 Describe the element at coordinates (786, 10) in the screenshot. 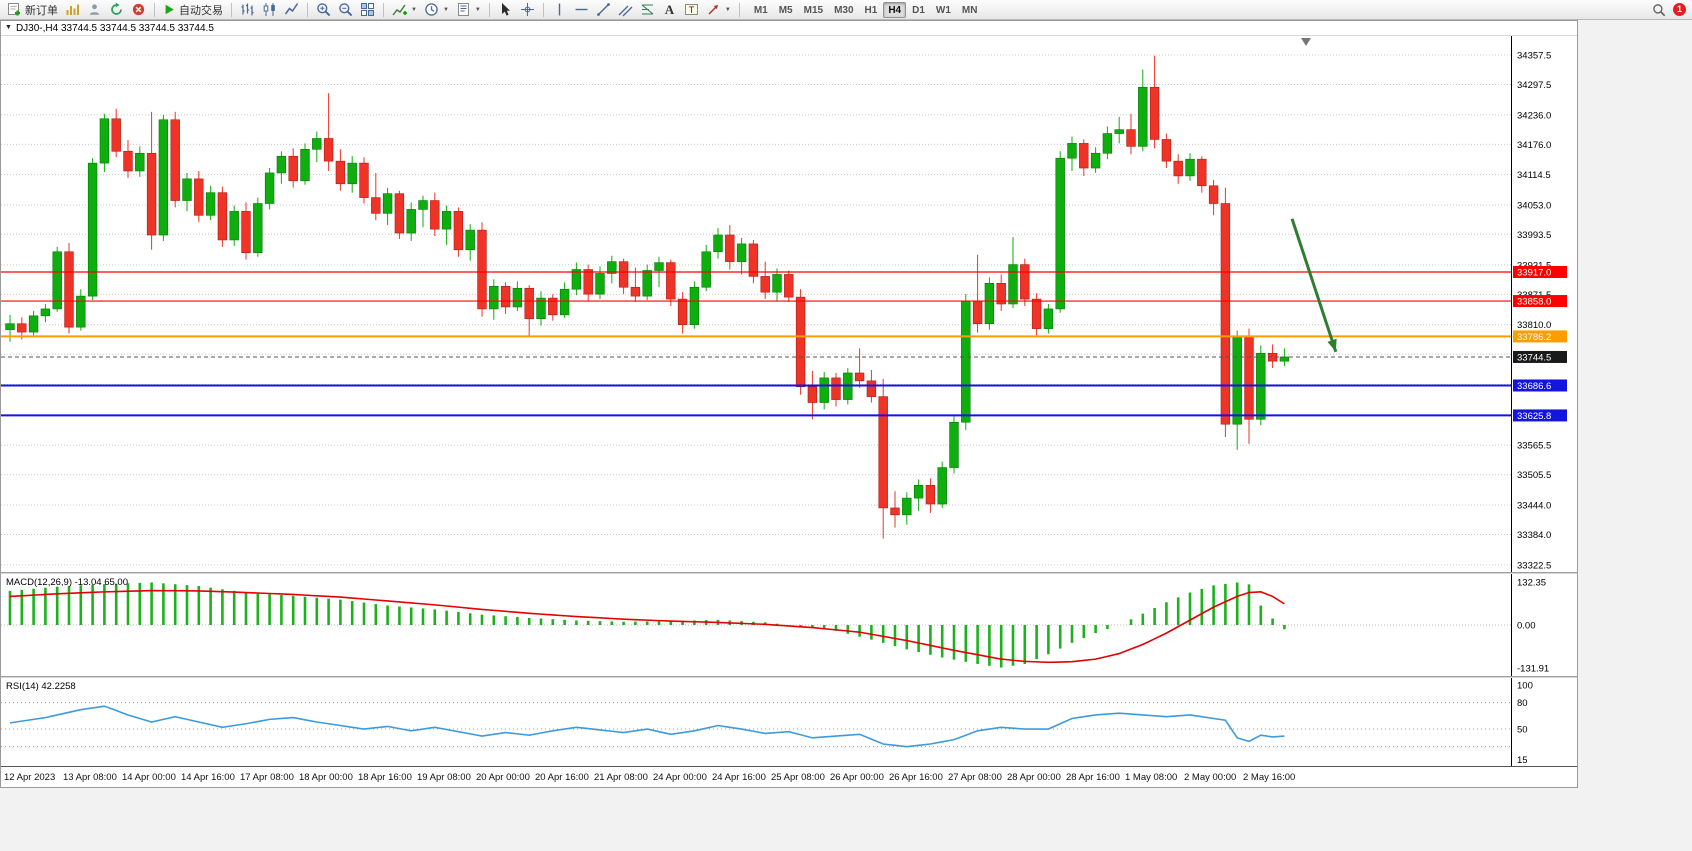

I see `timeframe-button-m5: M5` at that location.